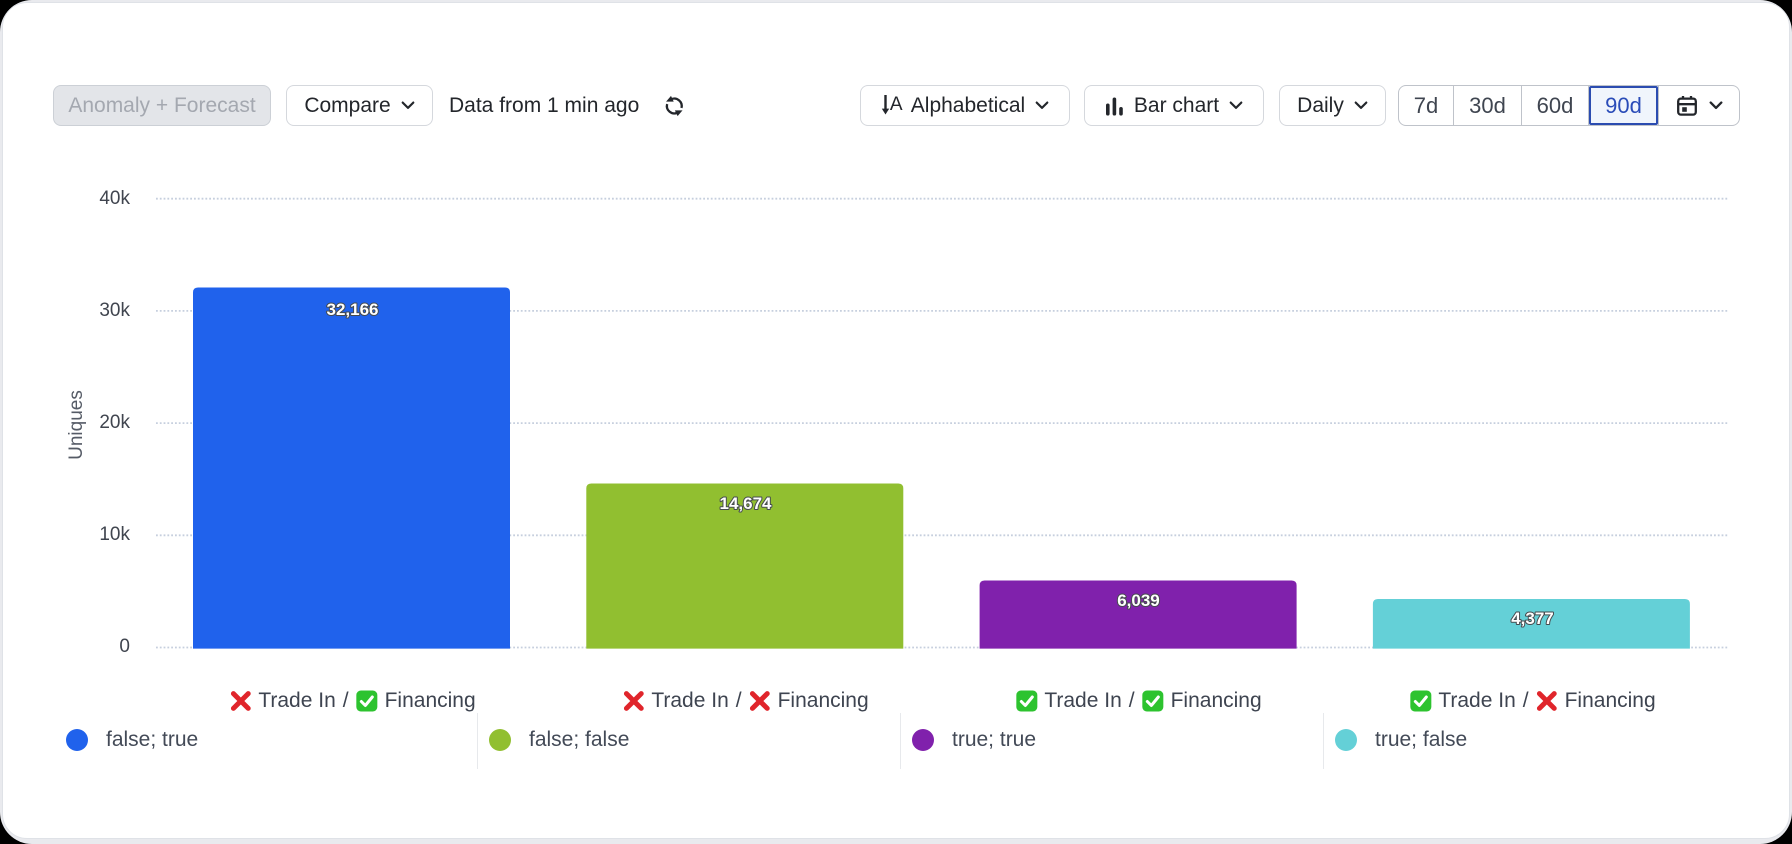 The width and height of the screenshot is (1792, 844). What do you see at coordinates (353, 309) in the screenshot?
I see `svg-text: 32,166` at bounding box center [353, 309].